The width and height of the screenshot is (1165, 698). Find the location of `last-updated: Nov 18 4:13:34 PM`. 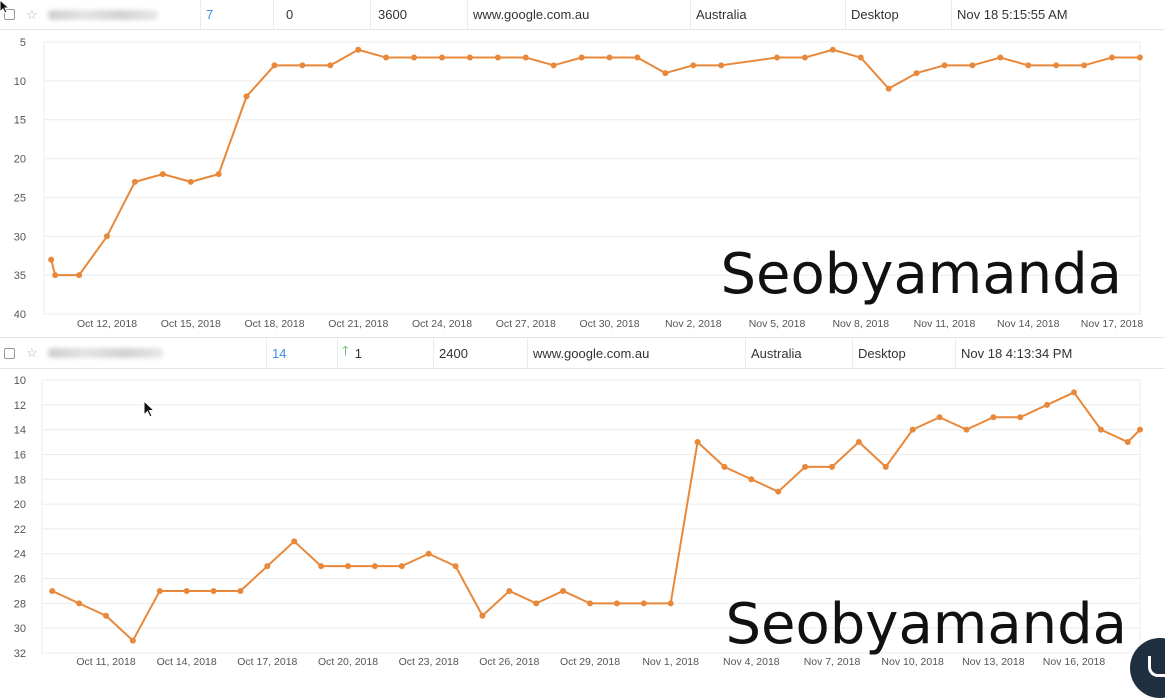

last-updated: Nov 18 4:13:34 PM is located at coordinates (1017, 353).